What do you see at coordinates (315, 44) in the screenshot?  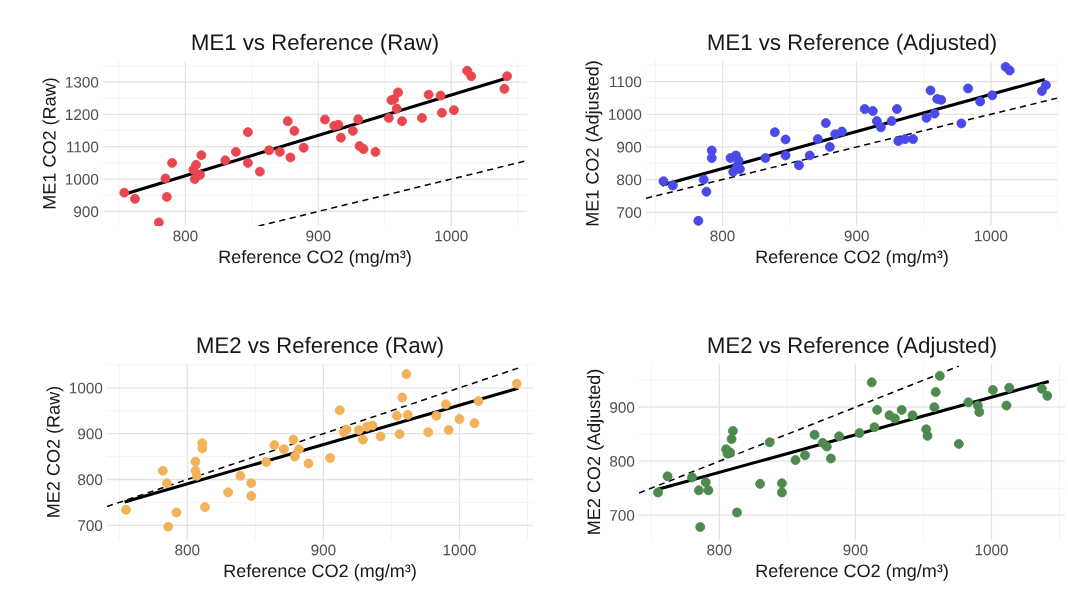 I see `chart-title: ME1 vs Reference (Raw)` at bounding box center [315, 44].